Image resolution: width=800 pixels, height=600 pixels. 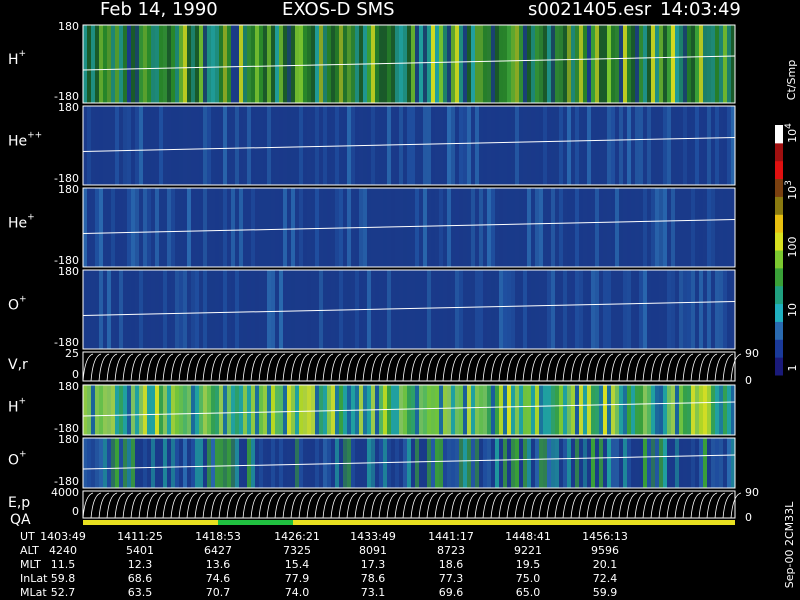 What do you see at coordinates (605, 578) in the screenshot?
I see `table-cell: 72.4` at bounding box center [605, 578].